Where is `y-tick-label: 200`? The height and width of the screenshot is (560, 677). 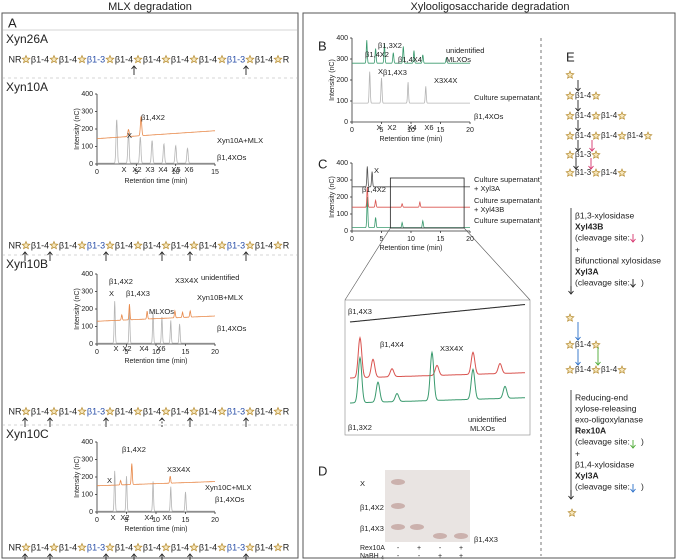 y-tick-label: 200 is located at coordinates (342, 197).